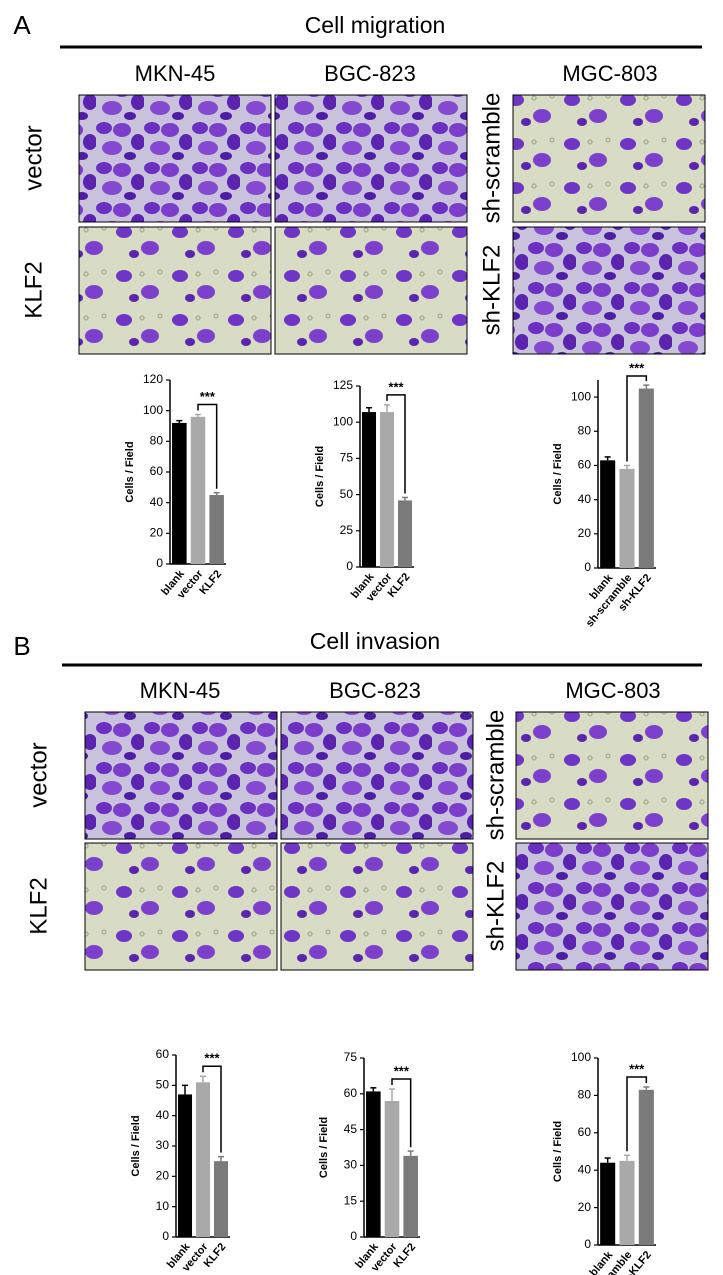  I want to click on row-label: KLF2, so click(33, 289).